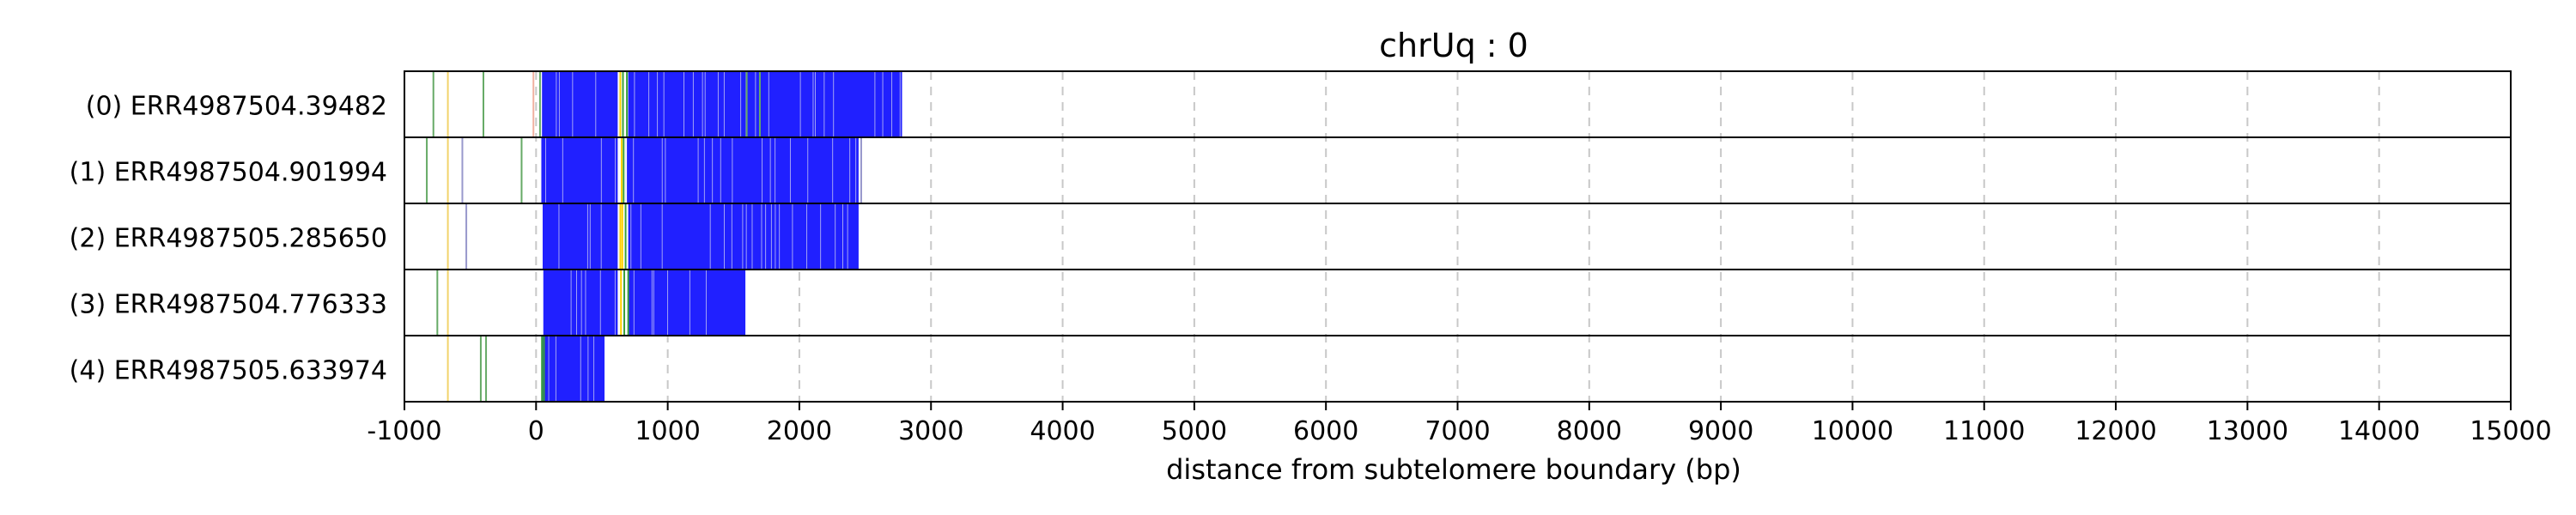 The image size is (2576, 515). What do you see at coordinates (1720, 431) in the screenshot?
I see `x-tick-label: 9000` at bounding box center [1720, 431].